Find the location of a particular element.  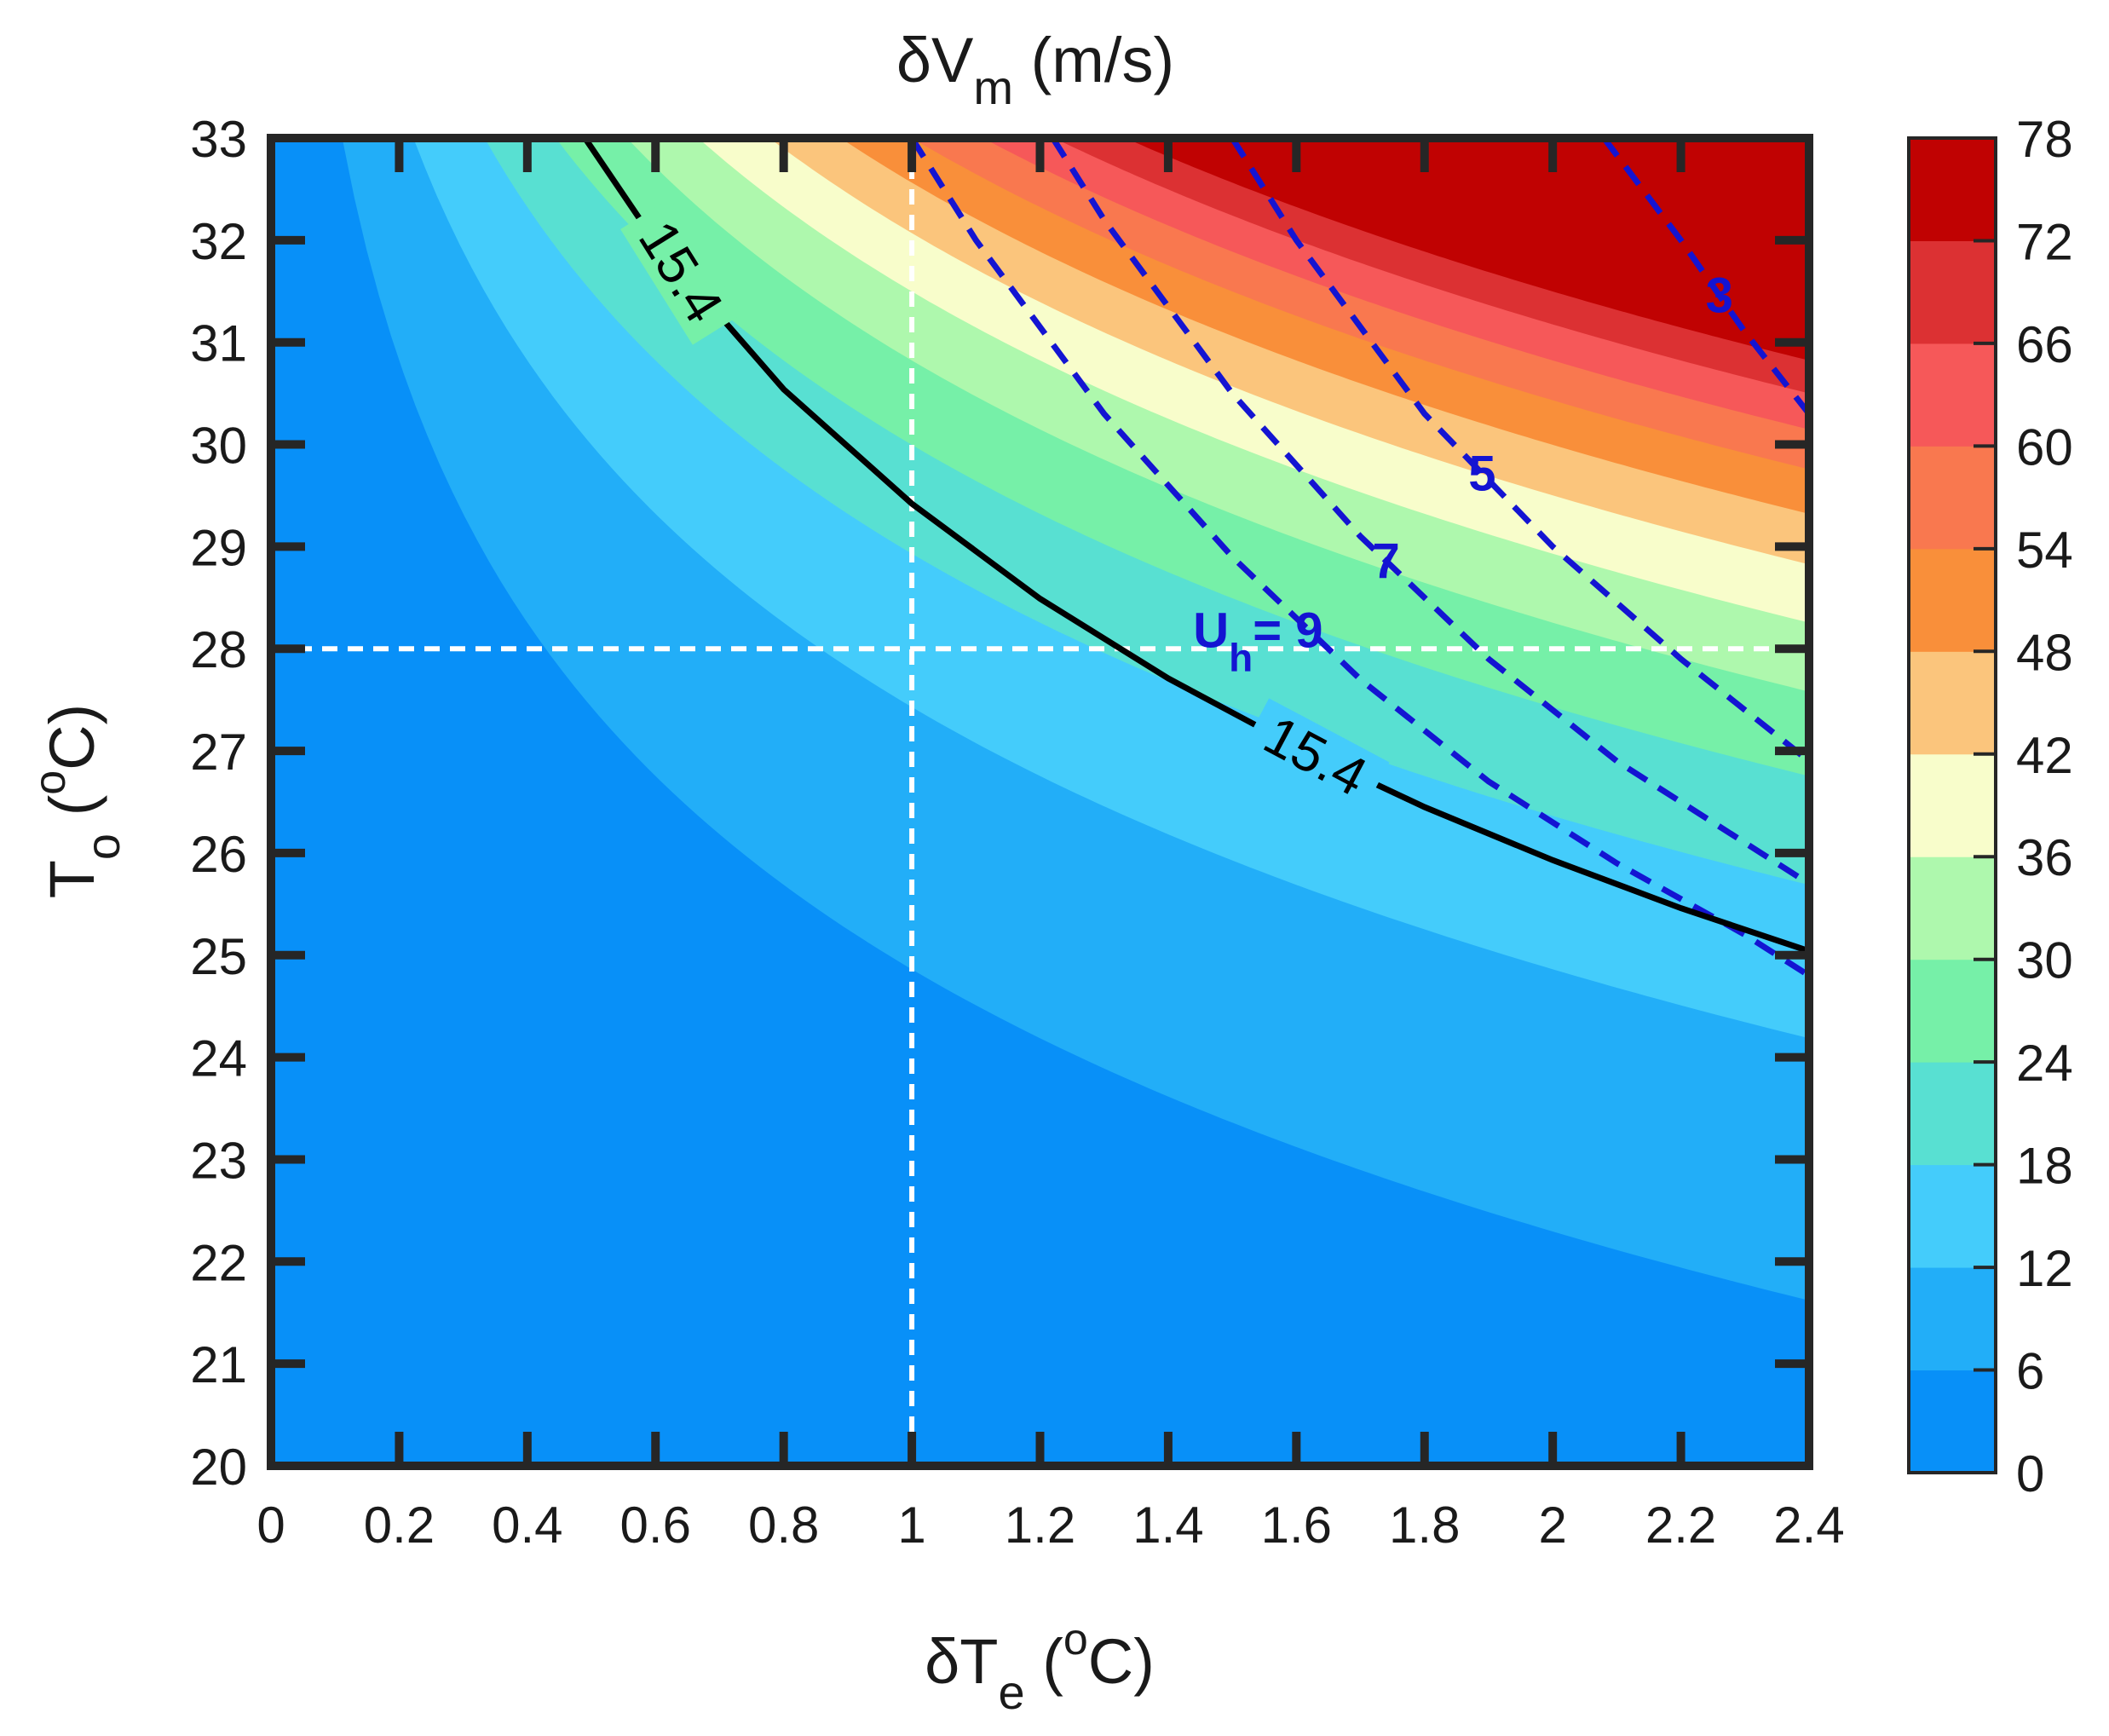

colorbar: 0 6 12 18 24 30 36 42 48 54 60 66 72 78 is located at coordinates (1990, 806).